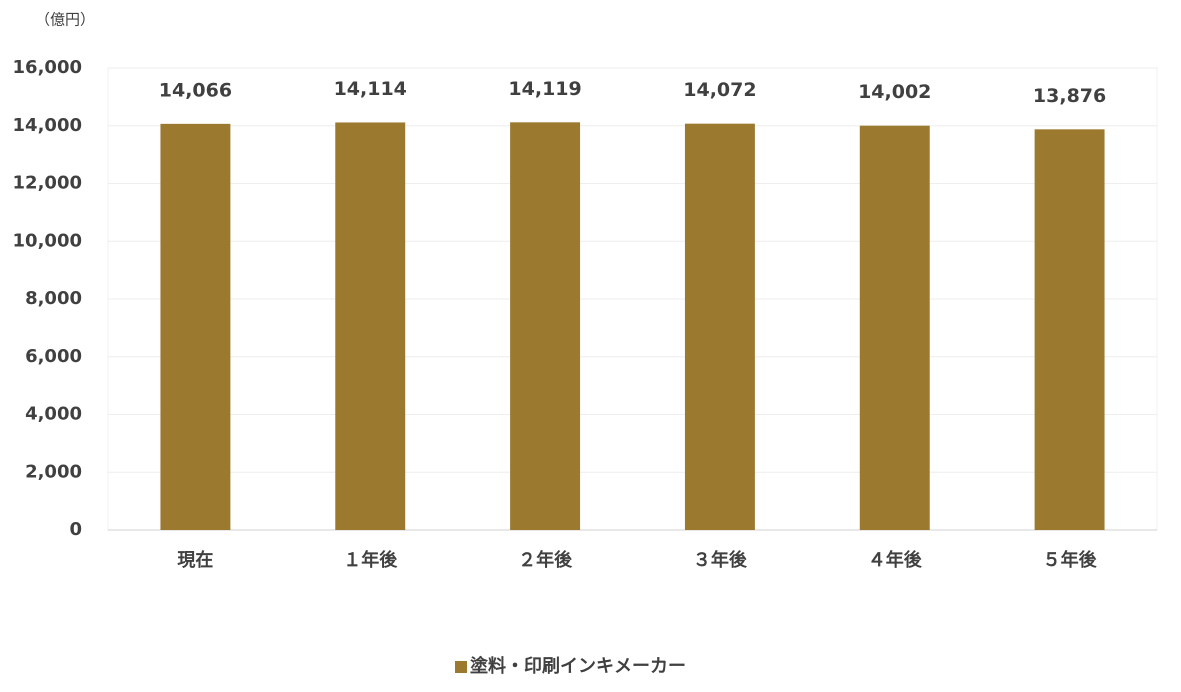  What do you see at coordinates (53, 471) in the screenshot?
I see `y-tick-label: 2,000` at bounding box center [53, 471].